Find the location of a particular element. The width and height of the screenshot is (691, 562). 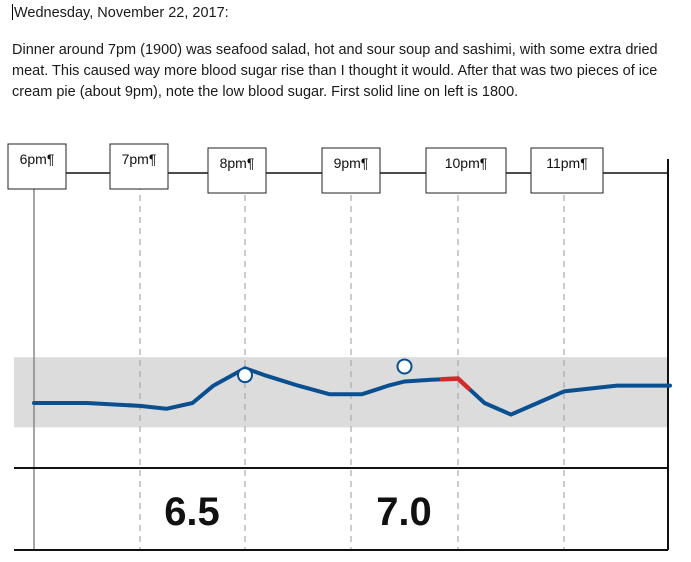

hour-label: 8pm¶ is located at coordinates (237, 163).